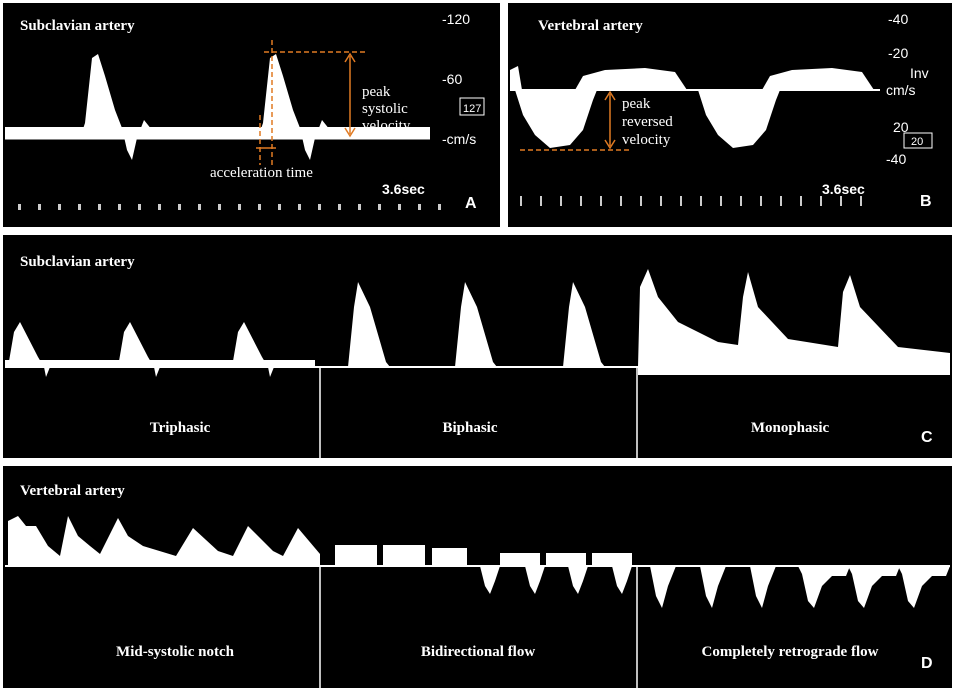 The height and width of the screenshot is (692, 957). What do you see at coordinates (175, 652) in the screenshot?
I see `waveform-label: Mid-systolic notch` at bounding box center [175, 652].